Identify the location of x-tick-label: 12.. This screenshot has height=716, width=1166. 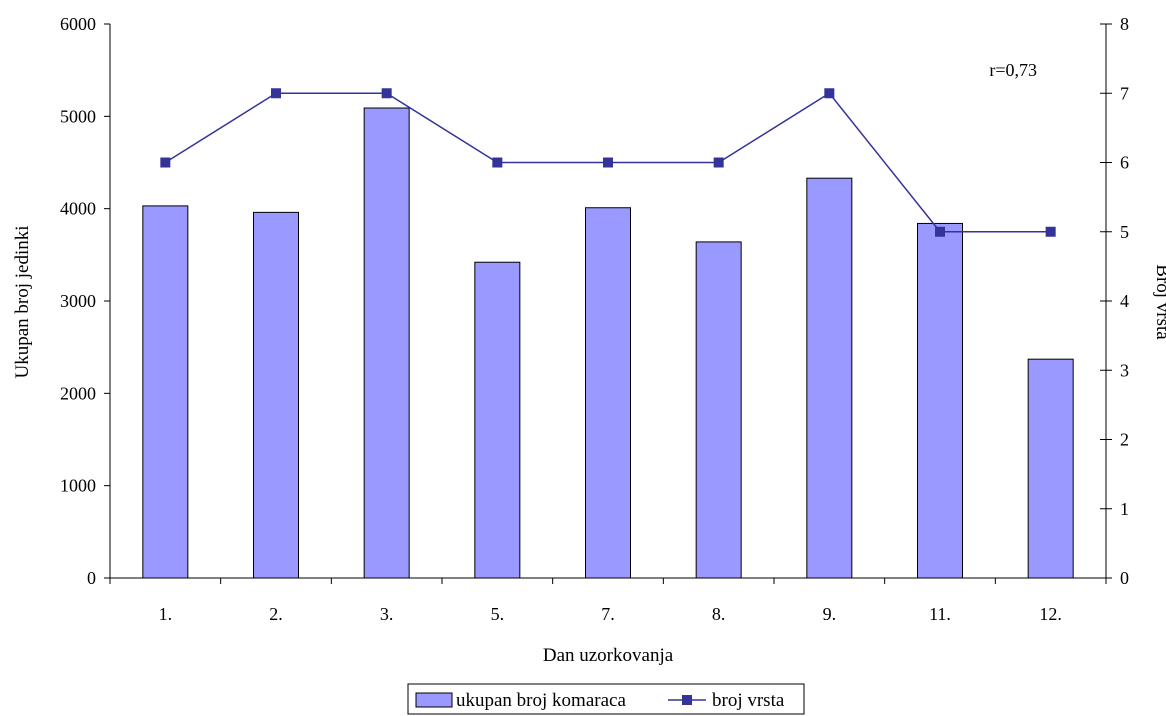
(1050, 614).